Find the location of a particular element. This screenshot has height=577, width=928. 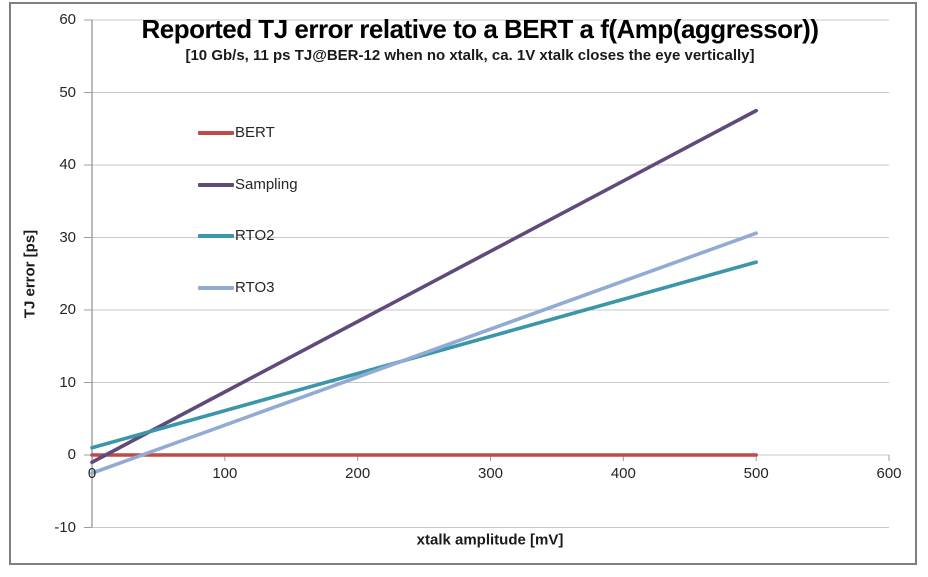

legend-item-bert: BERT is located at coordinates (236, 133).